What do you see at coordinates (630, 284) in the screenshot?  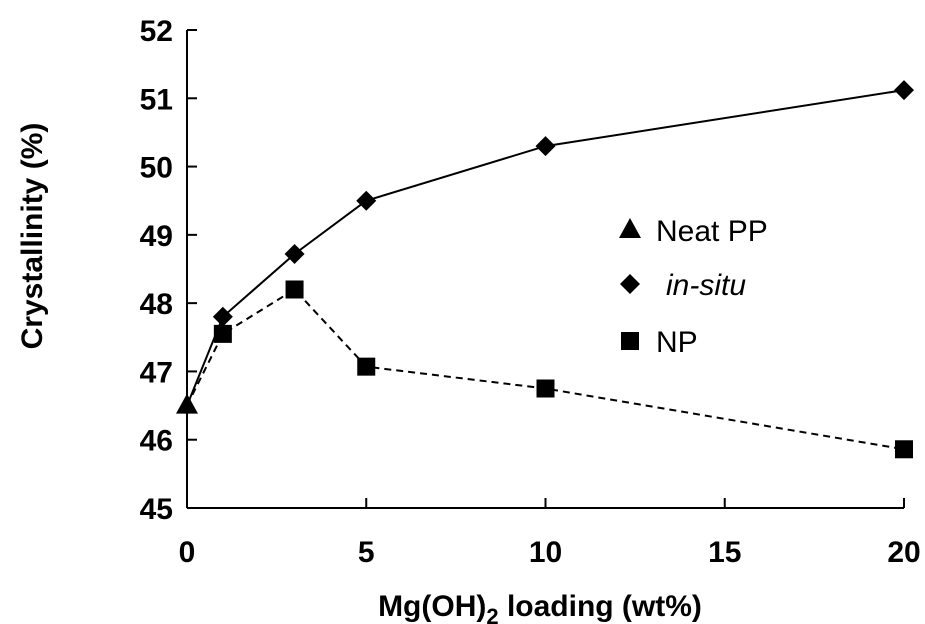 I see `legend-marker-in-situ` at bounding box center [630, 284].